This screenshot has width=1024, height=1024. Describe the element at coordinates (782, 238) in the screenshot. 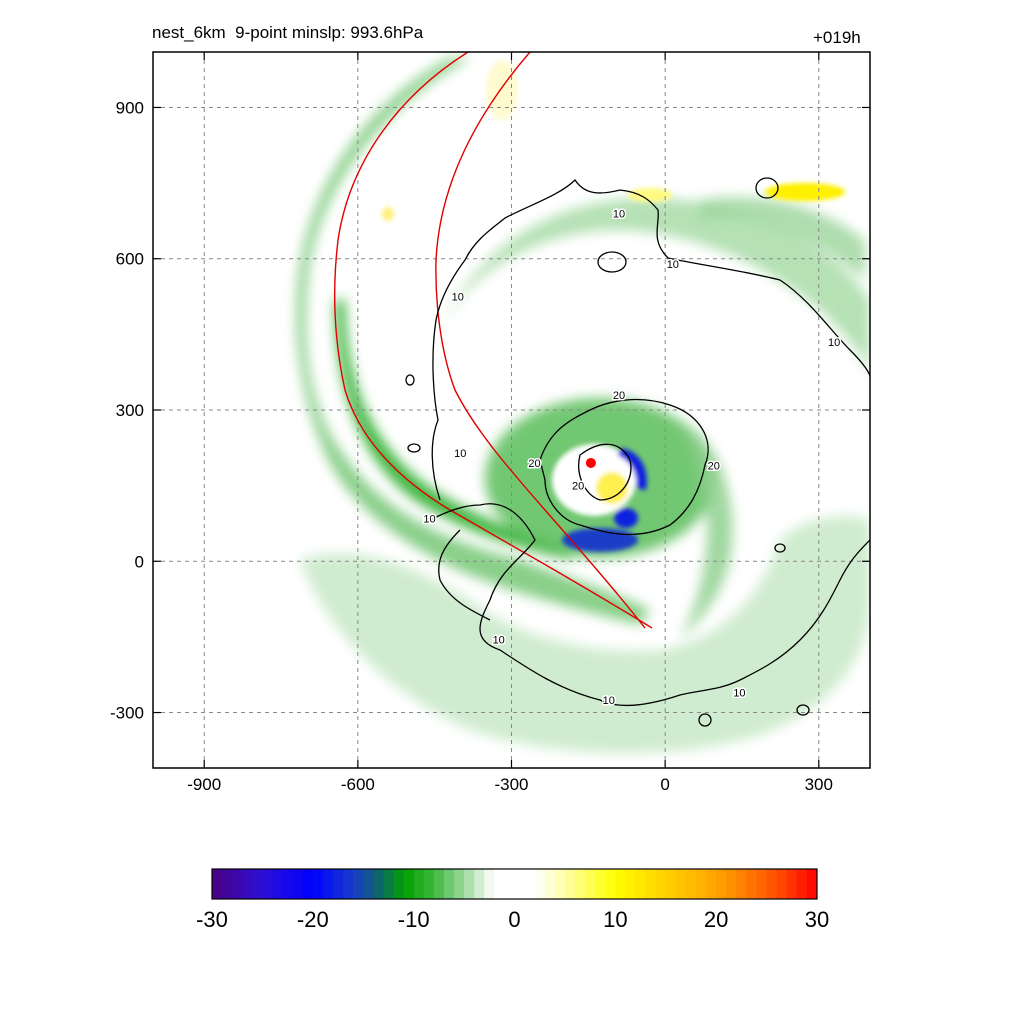

I see `field-spiral-band-ne` at that location.